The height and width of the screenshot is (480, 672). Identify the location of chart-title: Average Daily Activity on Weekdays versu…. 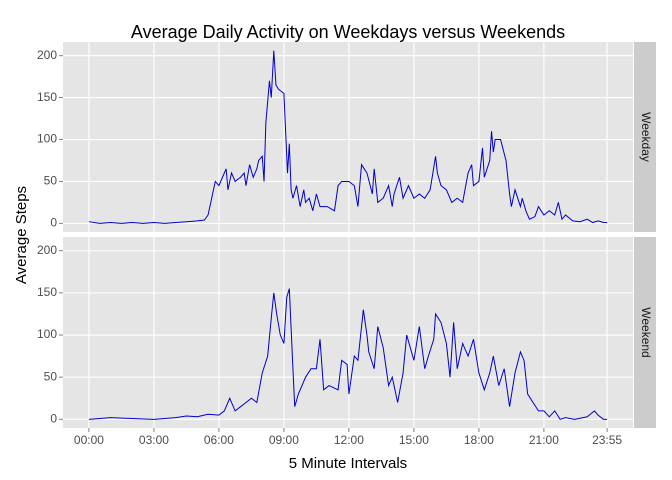
(348, 32).